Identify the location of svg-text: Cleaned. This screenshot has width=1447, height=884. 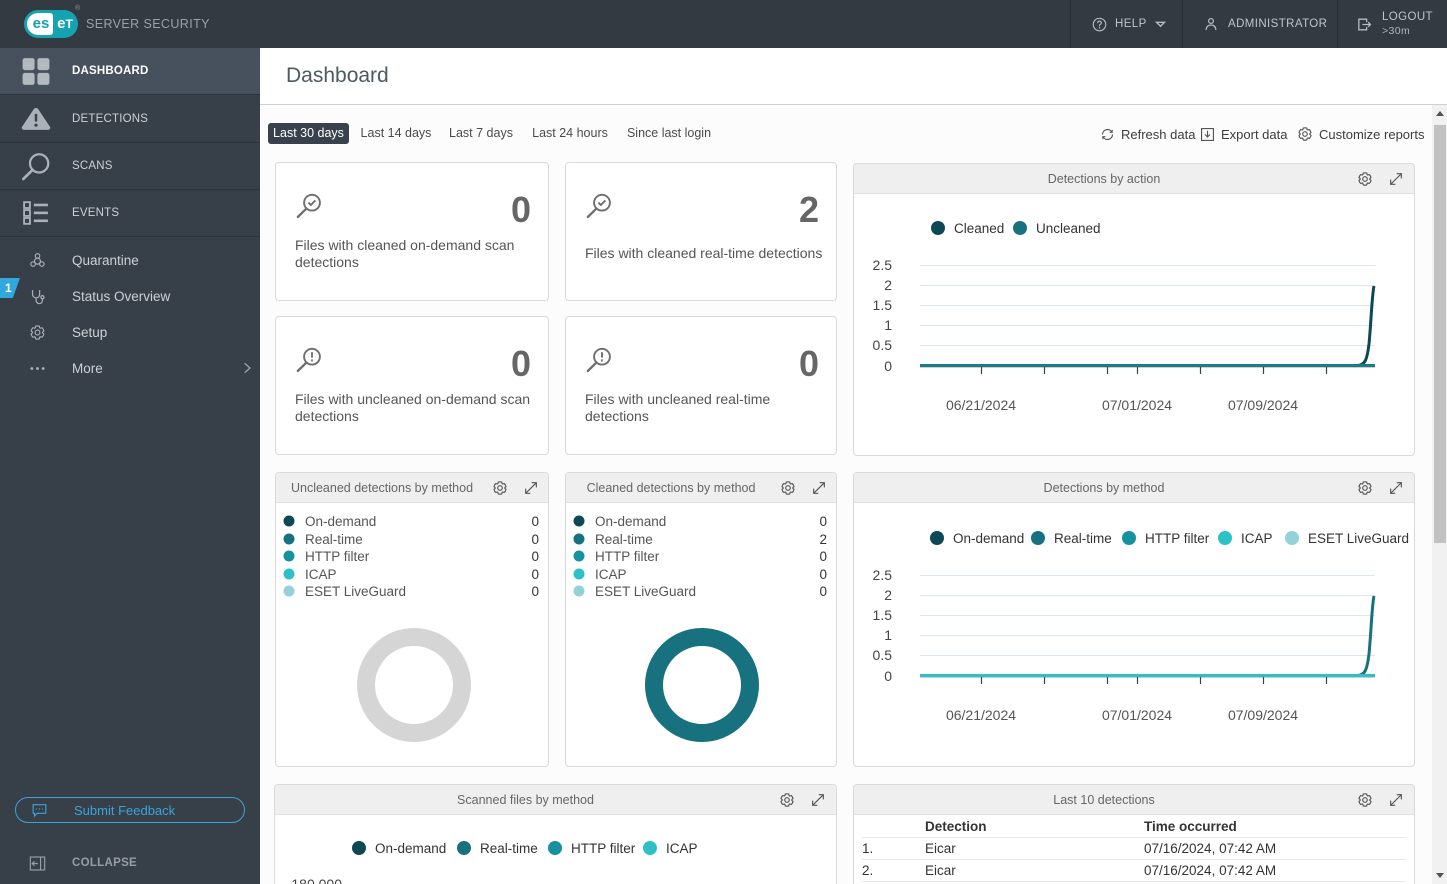
(979, 228).